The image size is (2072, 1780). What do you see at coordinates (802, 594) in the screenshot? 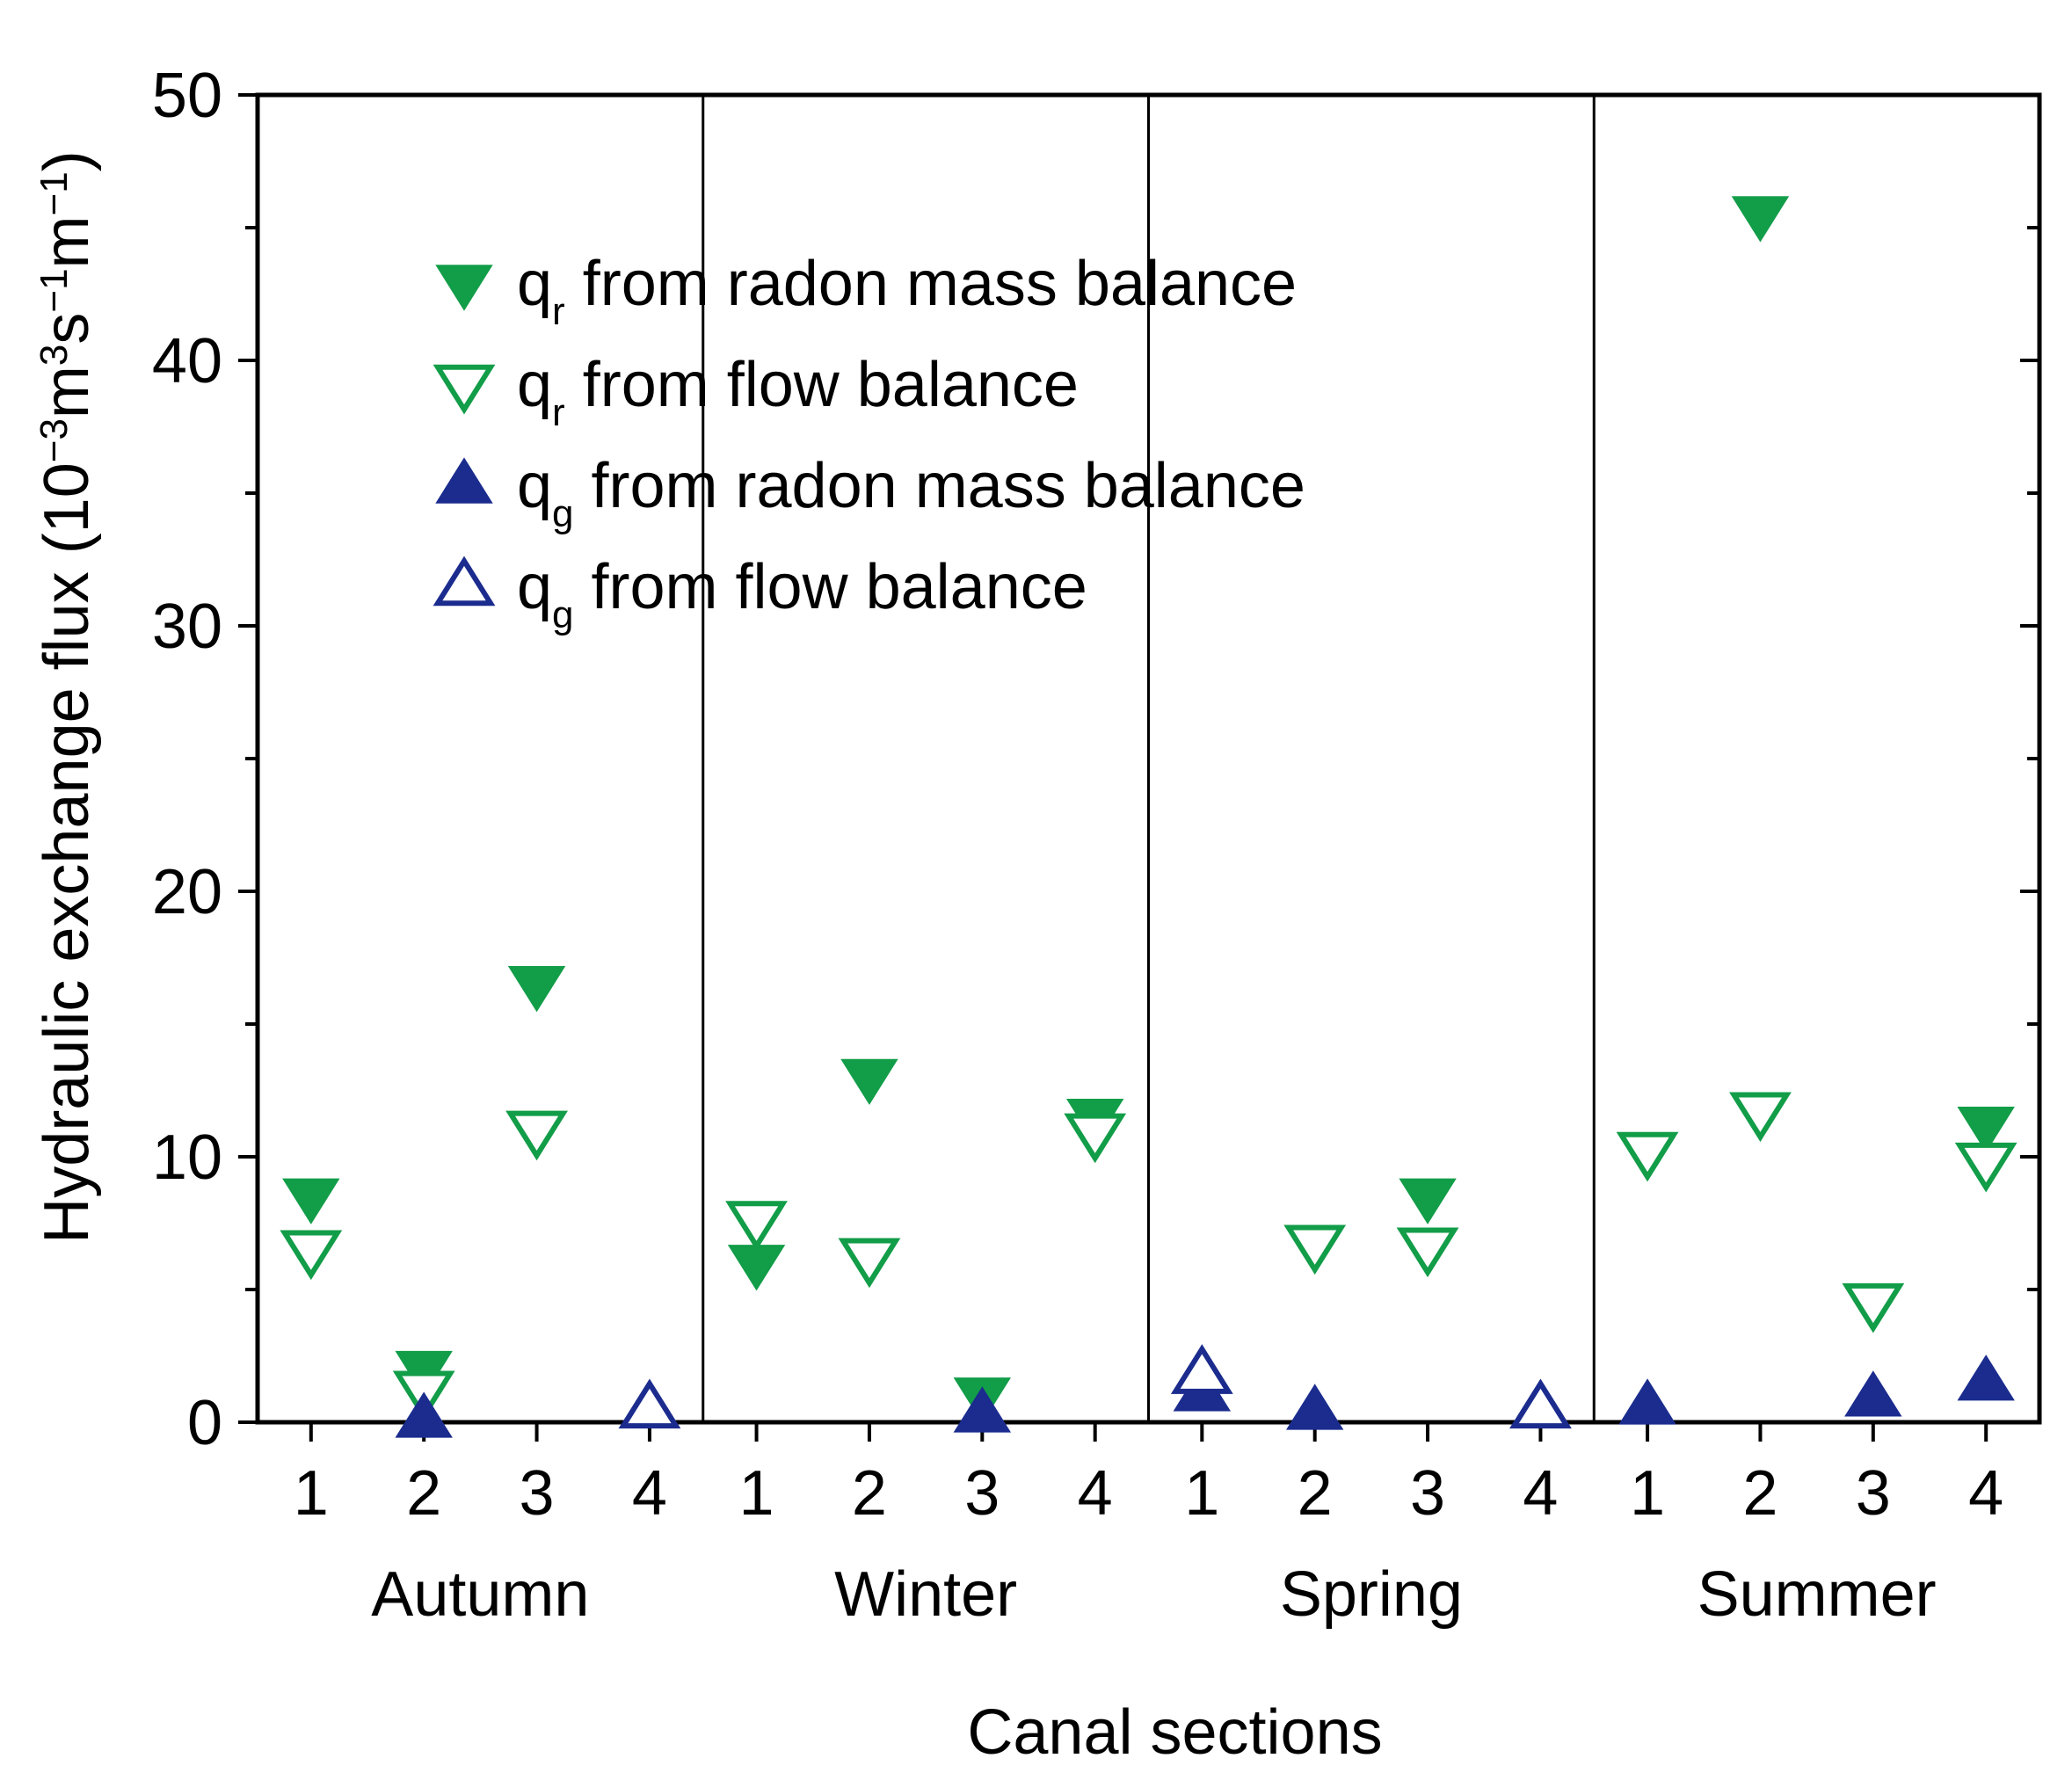
I see `legend-label: qg from flow balance` at bounding box center [802, 594].